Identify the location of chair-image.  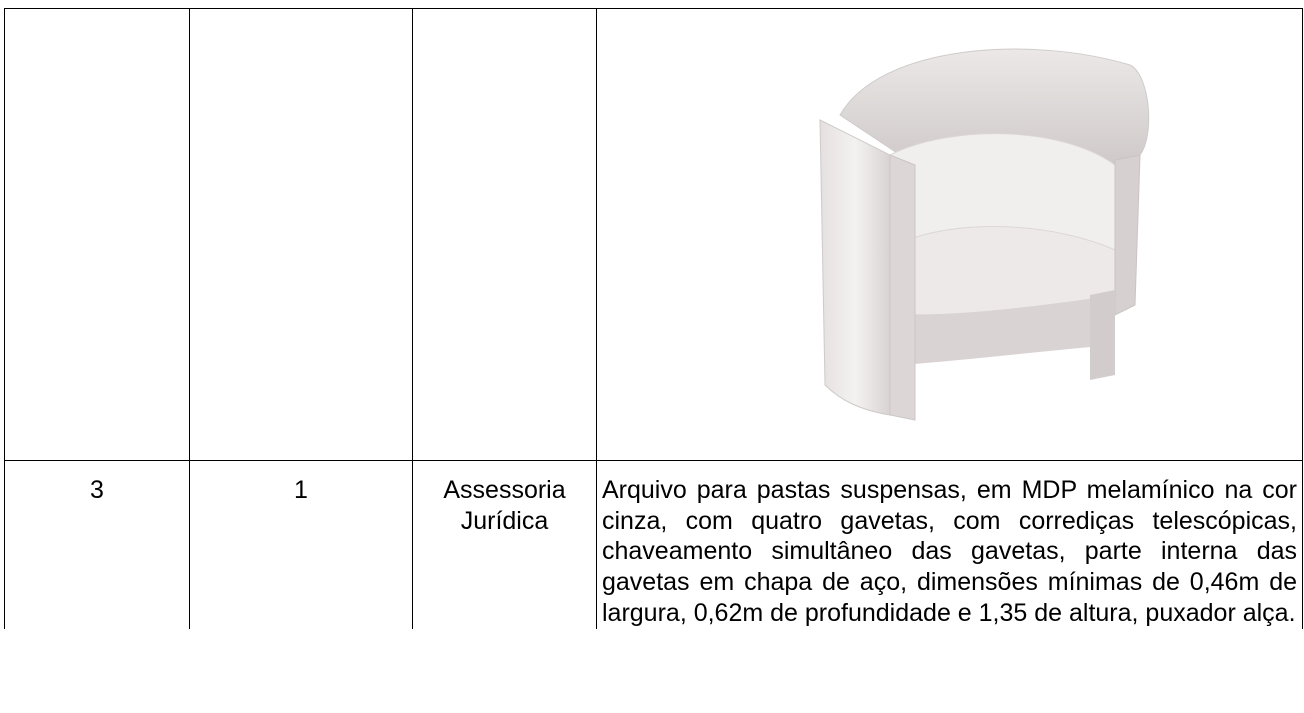
(983, 234).